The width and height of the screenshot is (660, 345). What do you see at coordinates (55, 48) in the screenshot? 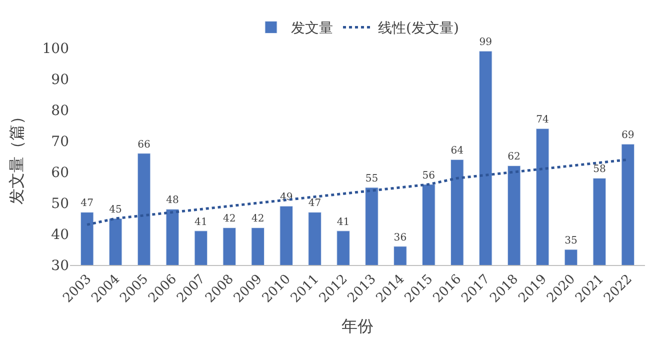
I see `y-tick-label: 100` at bounding box center [55, 48].